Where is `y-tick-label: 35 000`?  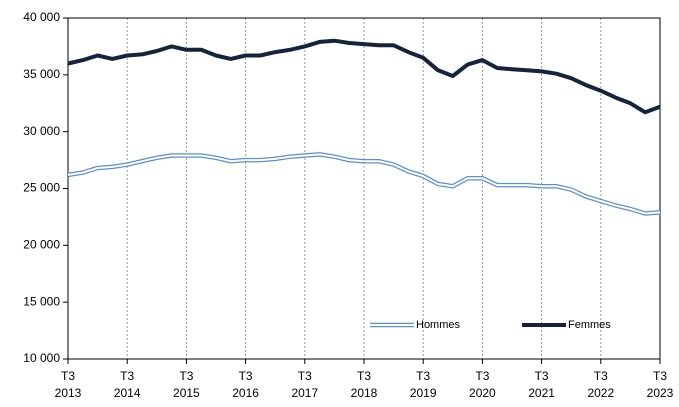 y-tick-label: 35 000 is located at coordinates (41, 74).